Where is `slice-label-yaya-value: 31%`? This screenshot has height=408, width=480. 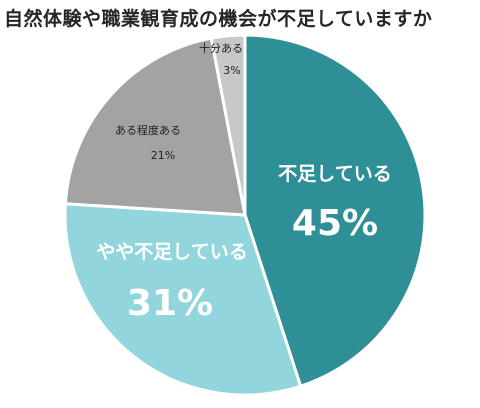 slice-label-yaya-value: 31% is located at coordinates (170, 303).